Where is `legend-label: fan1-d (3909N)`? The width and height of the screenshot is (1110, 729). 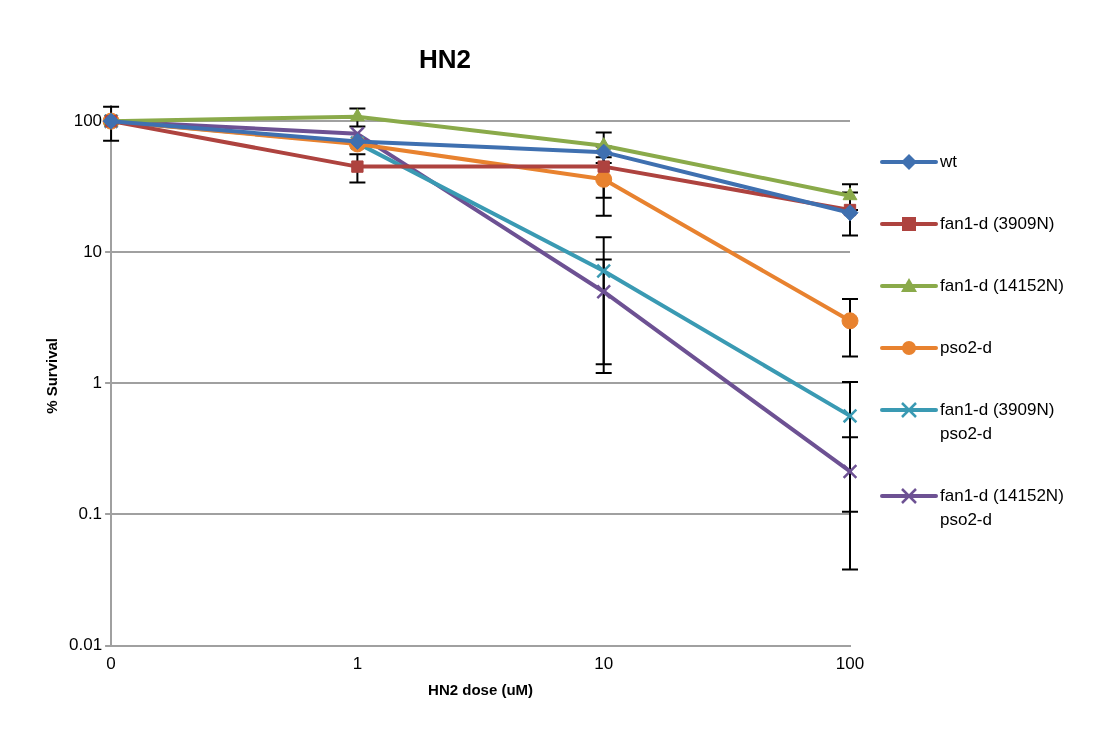
legend-label: fan1-d (3909N) is located at coordinates (998, 224).